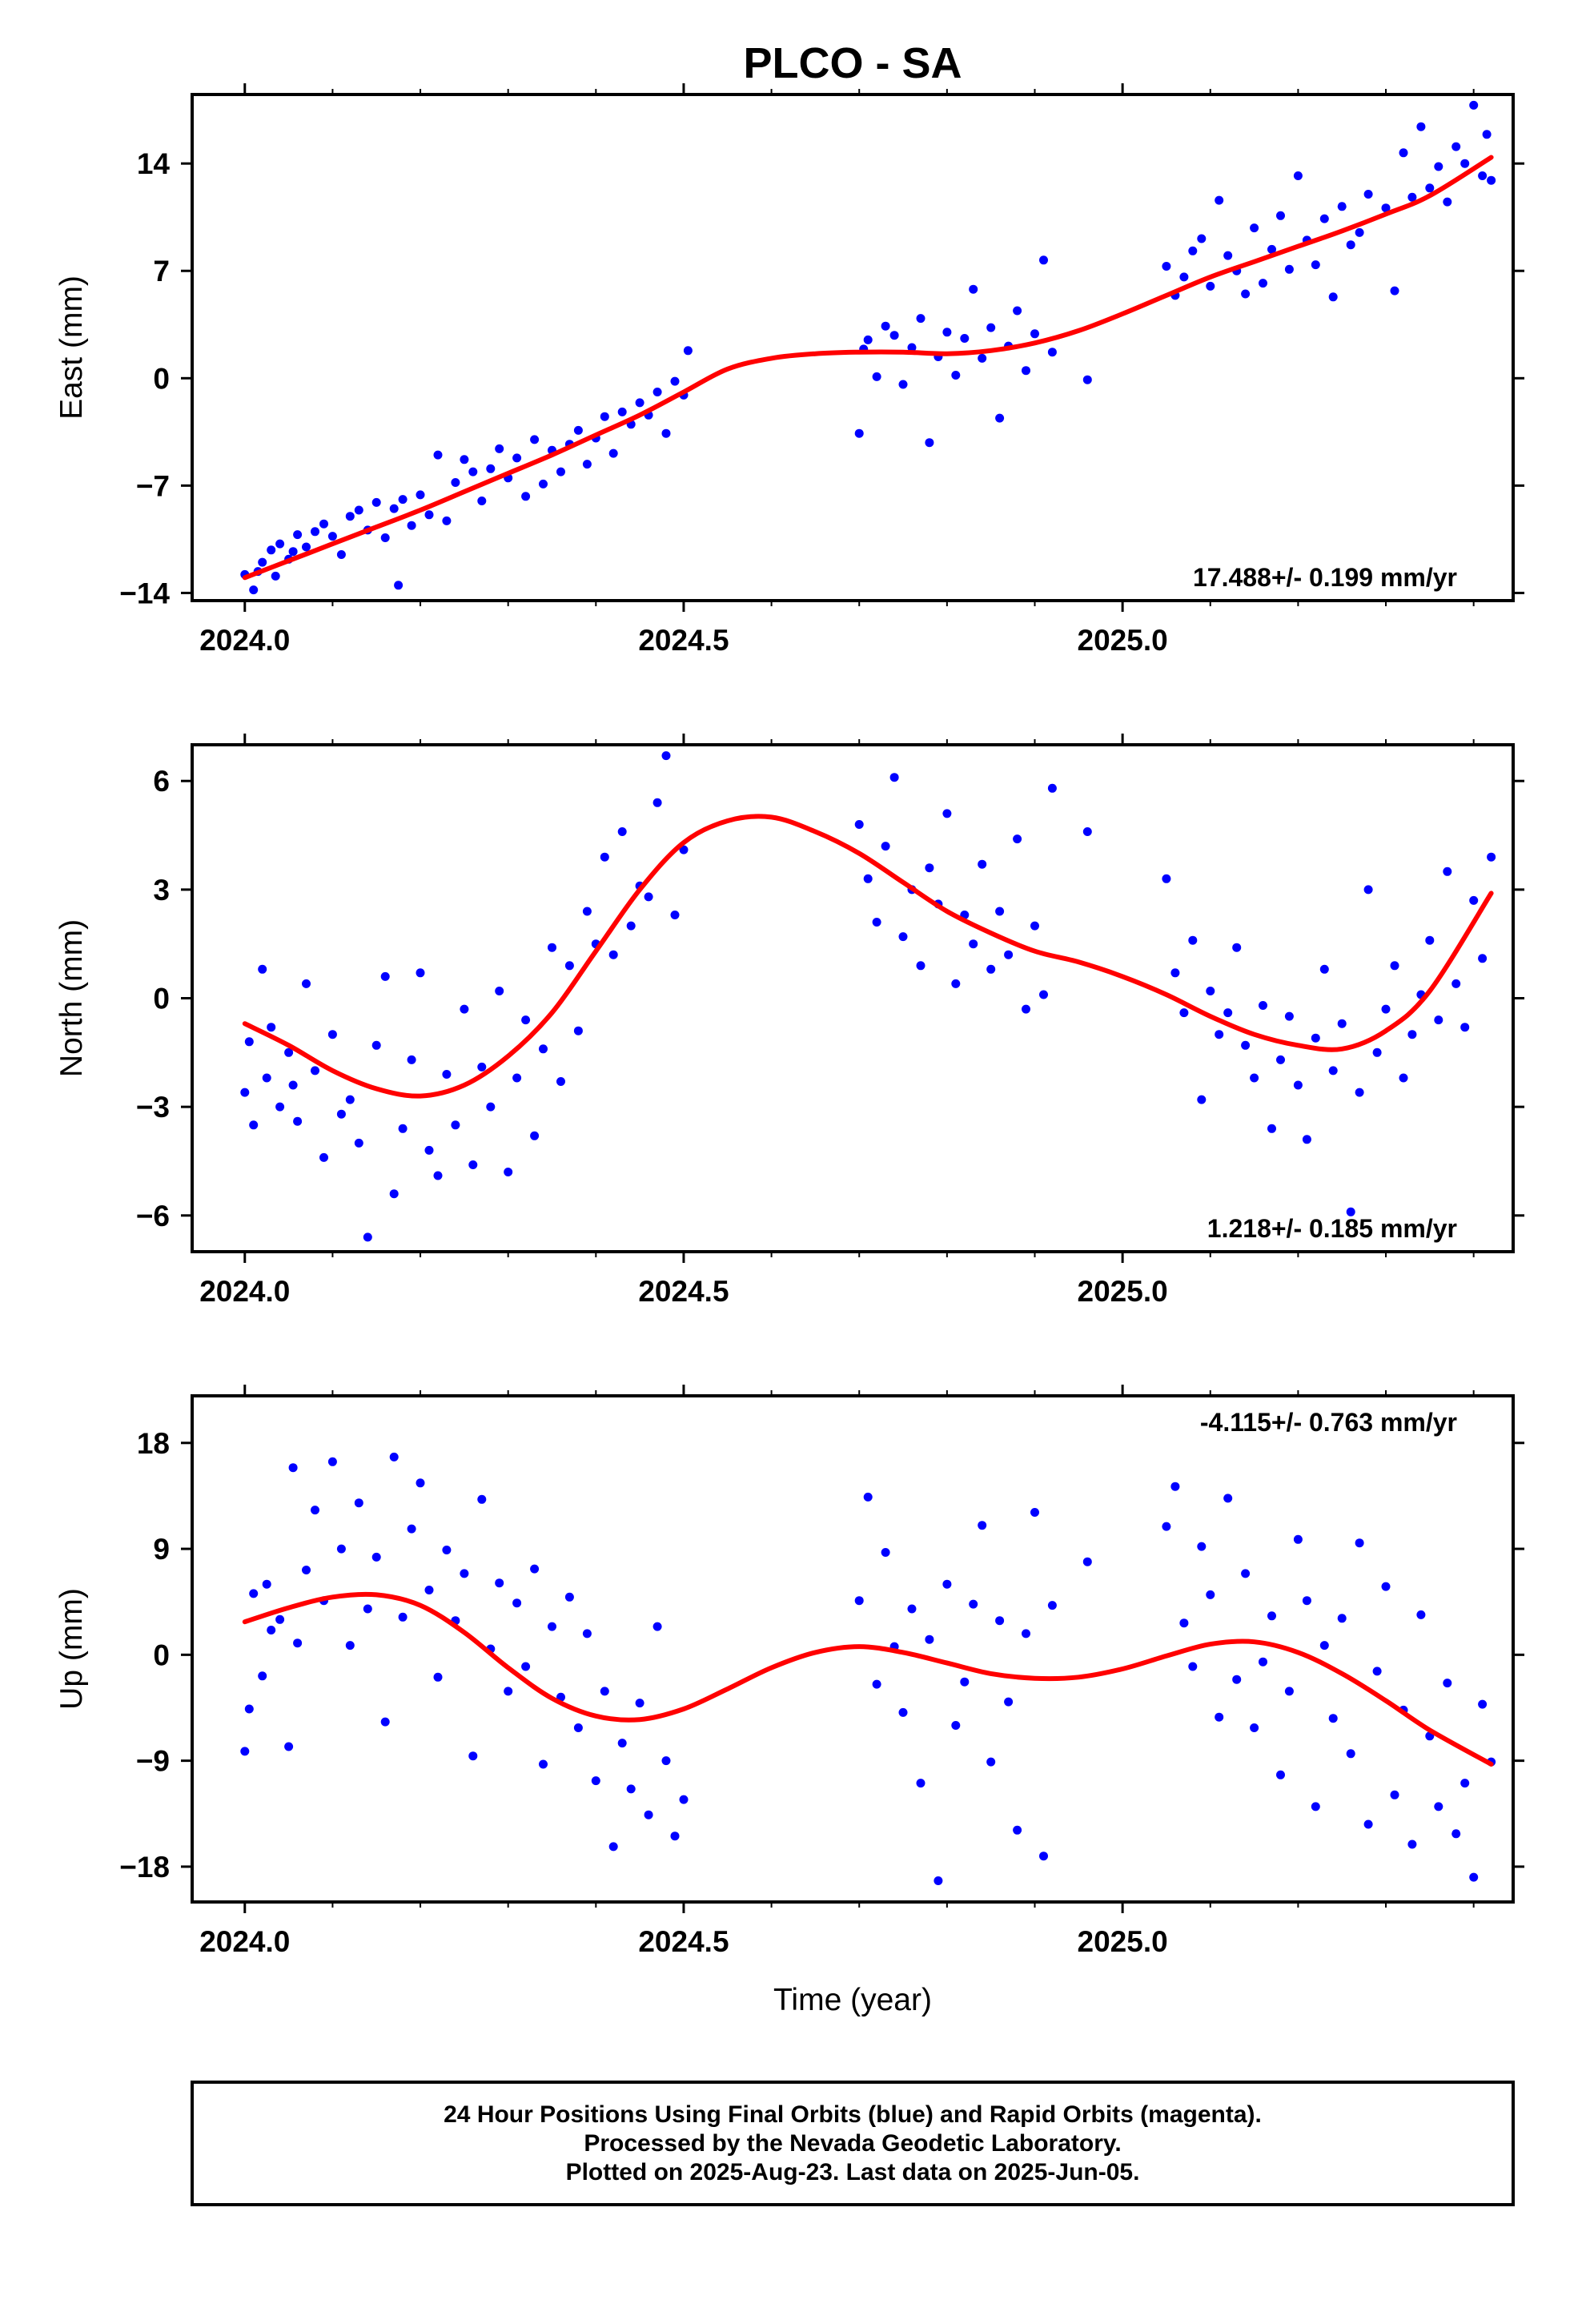 The image size is (1582, 2324). Describe the element at coordinates (161, 378) in the screenshot. I see `y-tick-label: 0` at that location.